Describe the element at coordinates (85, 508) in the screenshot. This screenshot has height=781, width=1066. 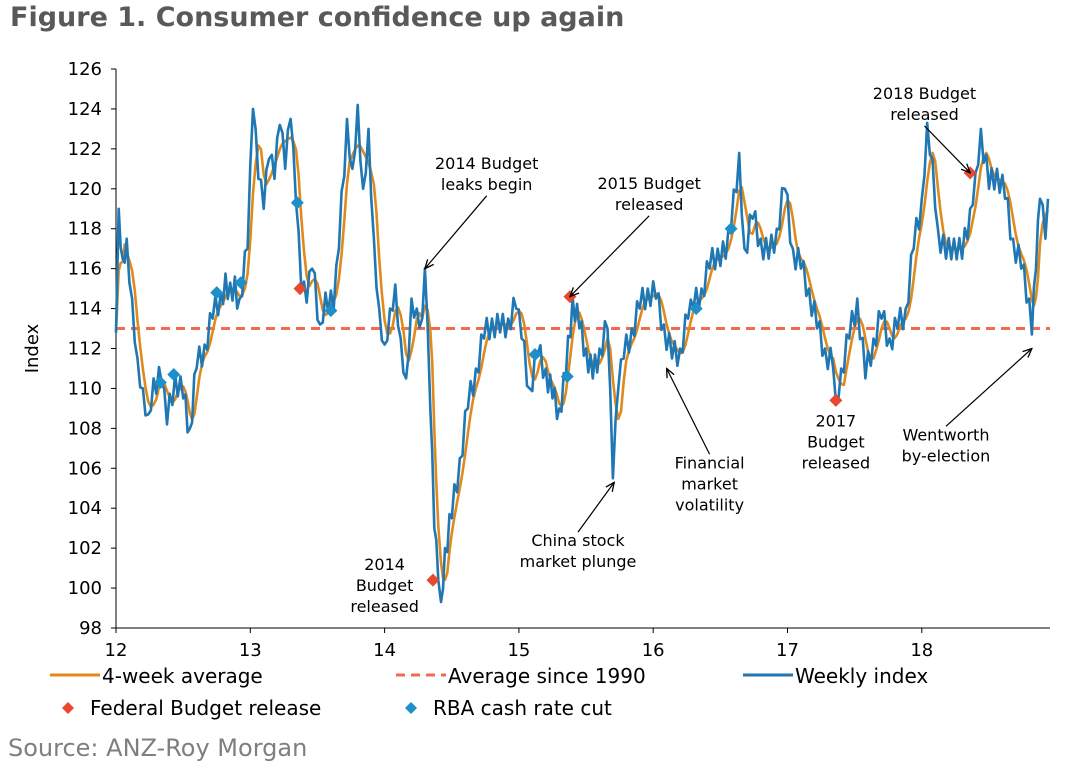
I see `y-tick-label: 104` at that location.